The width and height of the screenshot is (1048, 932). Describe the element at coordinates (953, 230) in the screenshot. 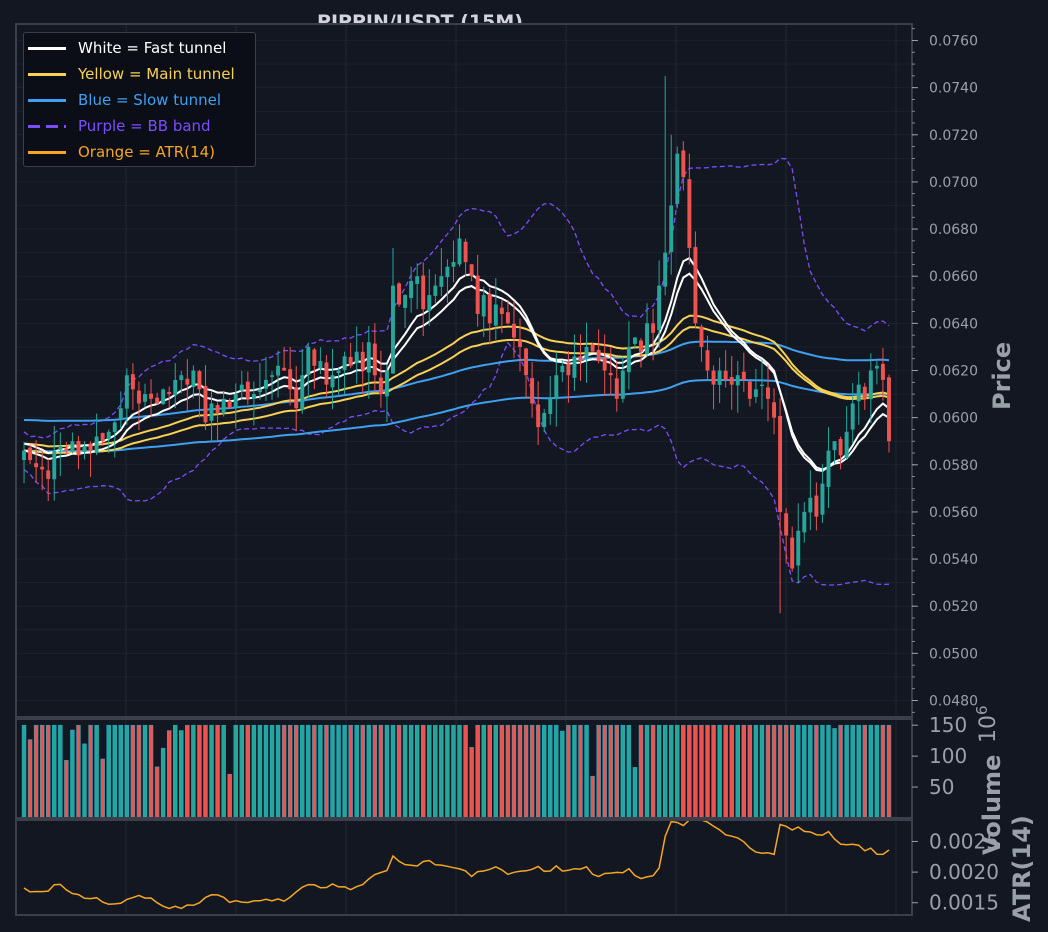

I see `y-tick-label: 0.0680` at that location.